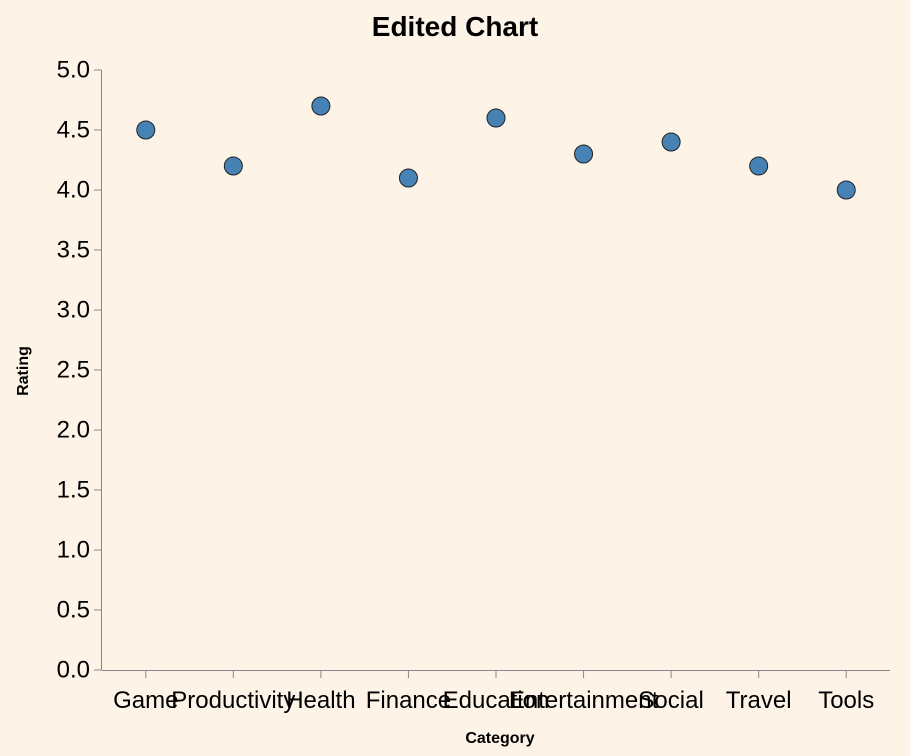 This screenshot has width=910, height=756. Describe the element at coordinates (320, 700) in the screenshot. I see `x-tick-label: Health` at that location.